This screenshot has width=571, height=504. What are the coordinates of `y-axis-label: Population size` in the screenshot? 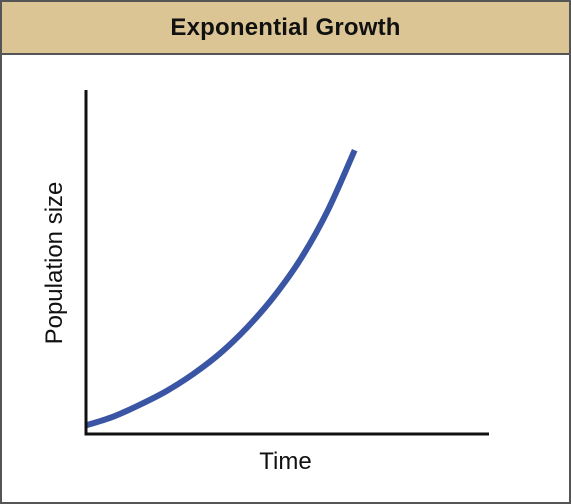 It's located at (54, 263).